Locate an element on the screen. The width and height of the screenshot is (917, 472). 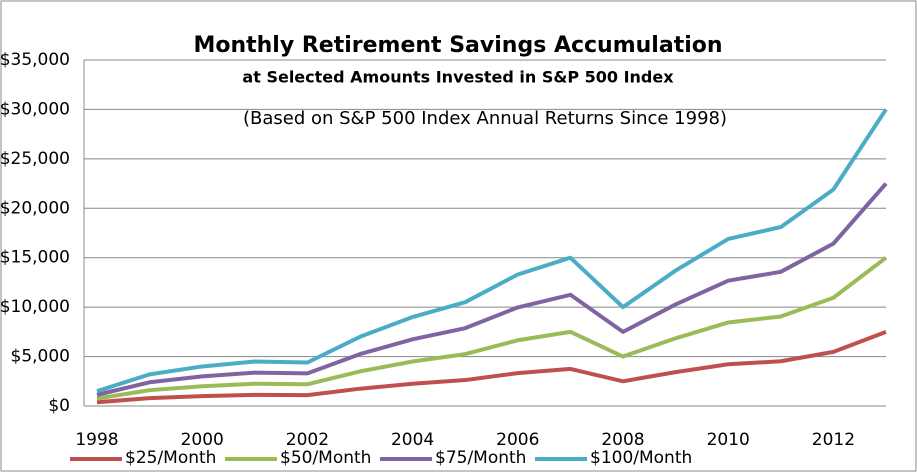
y-tick-label: $15,000 is located at coordinates (35, 258).